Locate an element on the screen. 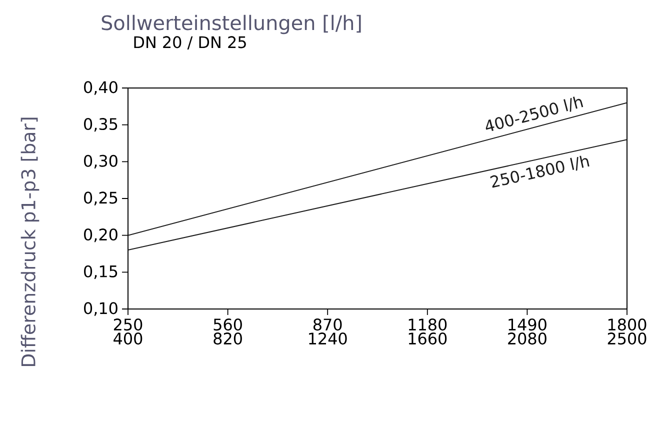 Image resolution: width=667 pixels, height=432 pixels. x-tick-label: 1800 is located at coordinates (627, 324).